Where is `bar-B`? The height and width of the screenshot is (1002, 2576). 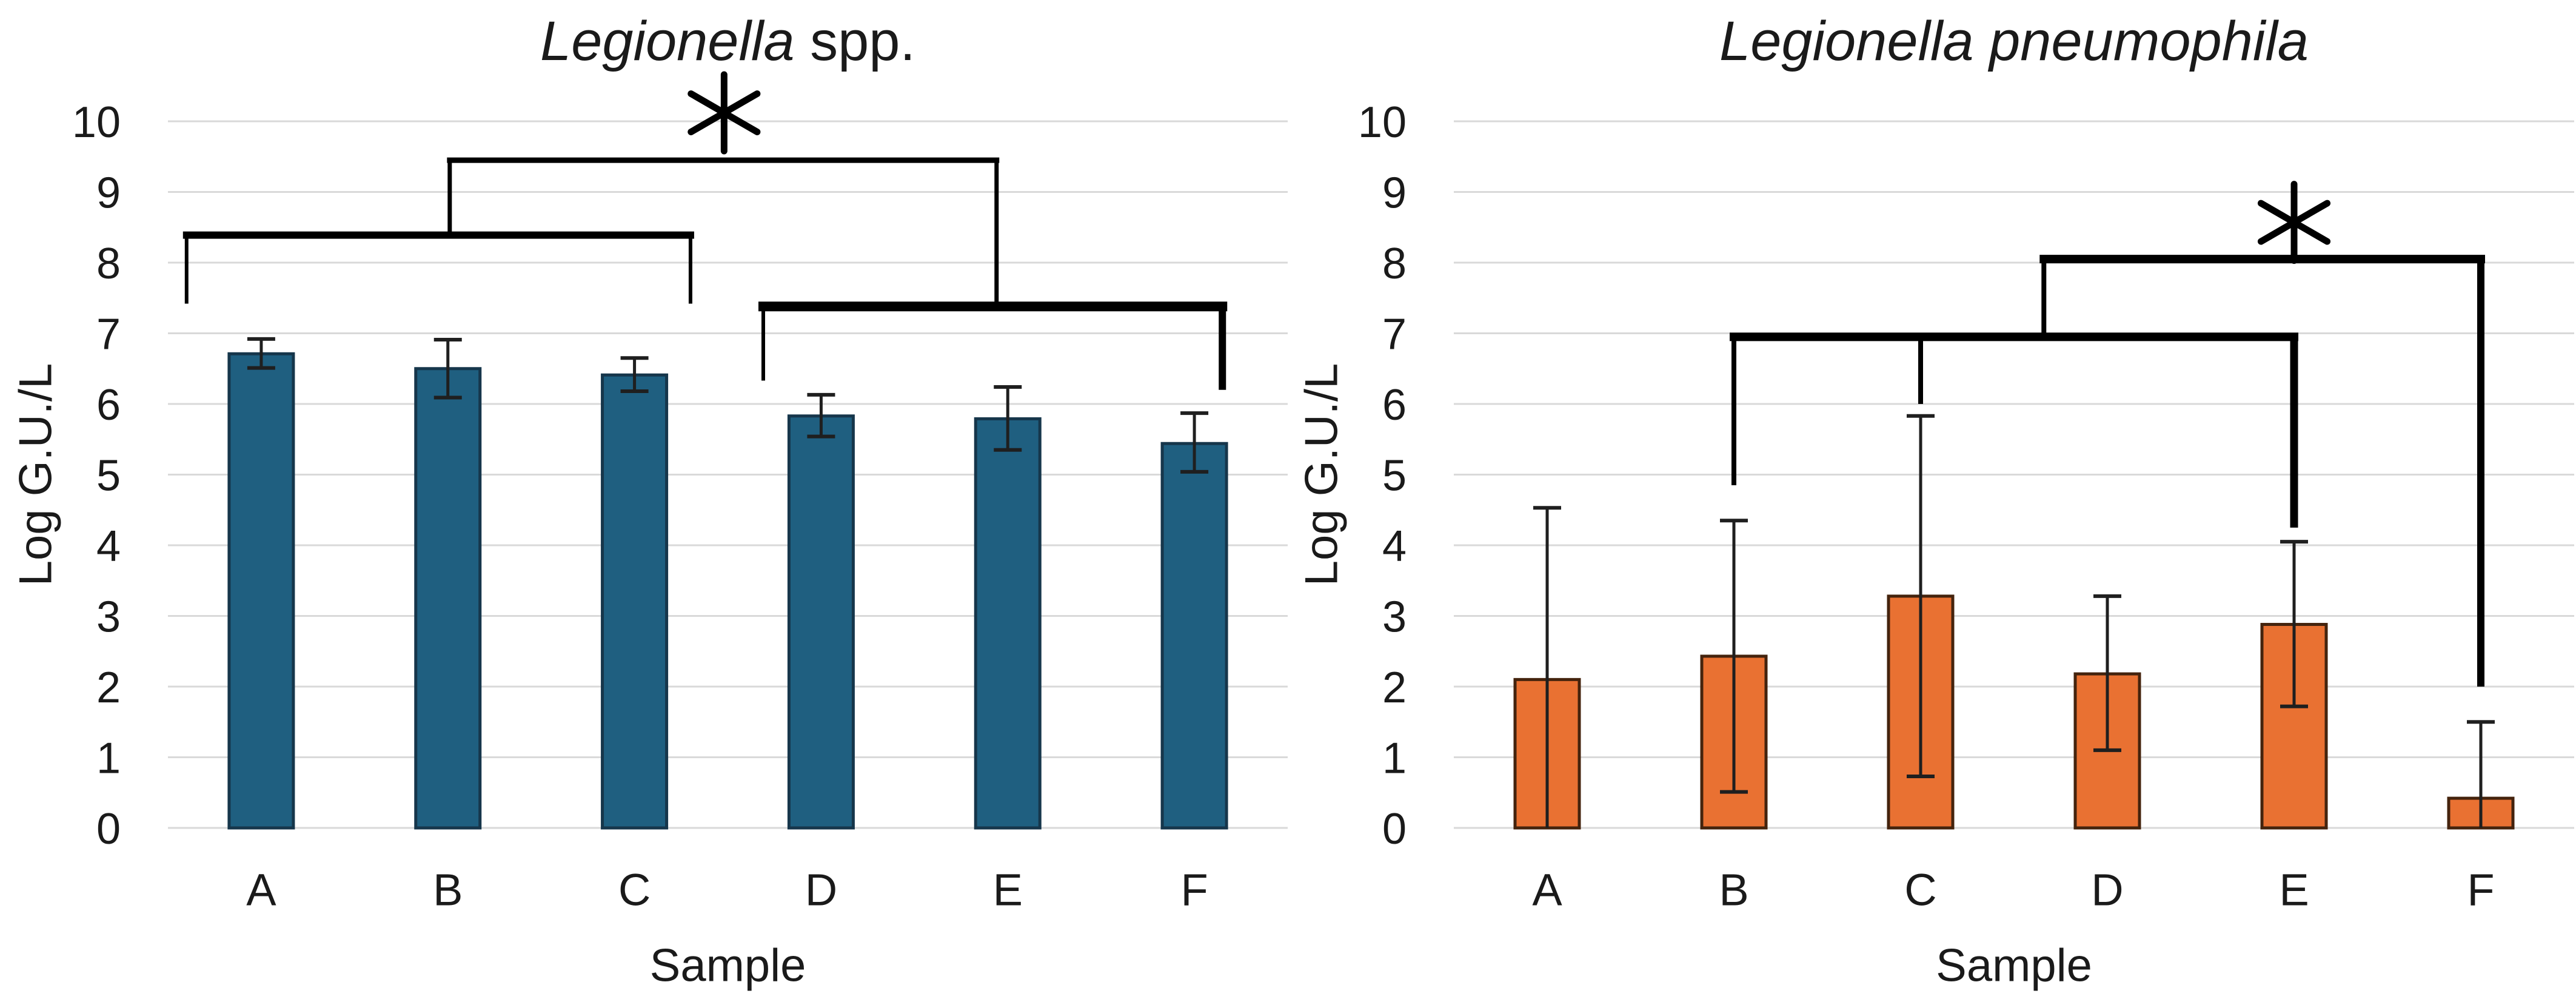
bar-B is located at coordinates (448, 598).